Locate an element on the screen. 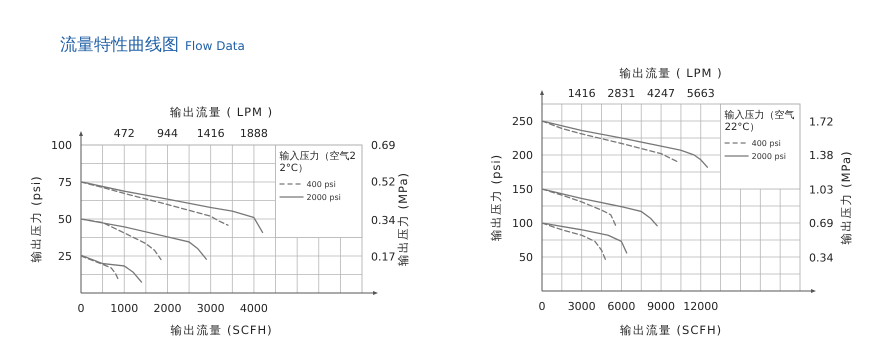 Image resolution: width=885 pixels, height=350 pixels. x2-tick-label: 1888 is located at coordinates (254, 133).